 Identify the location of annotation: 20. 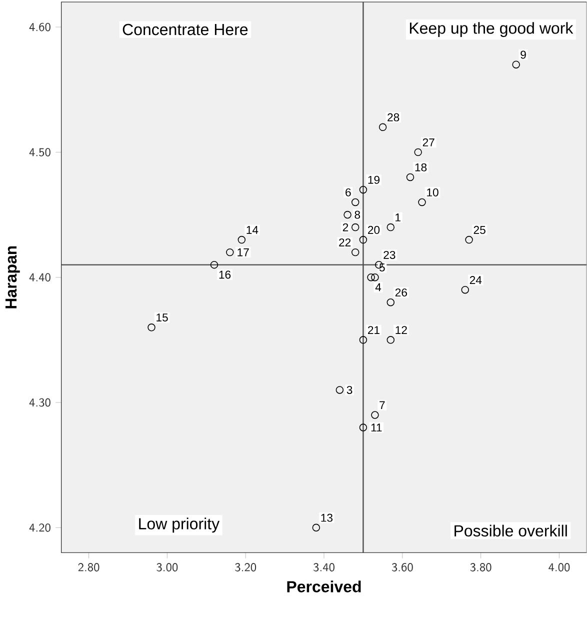
(374, 230).